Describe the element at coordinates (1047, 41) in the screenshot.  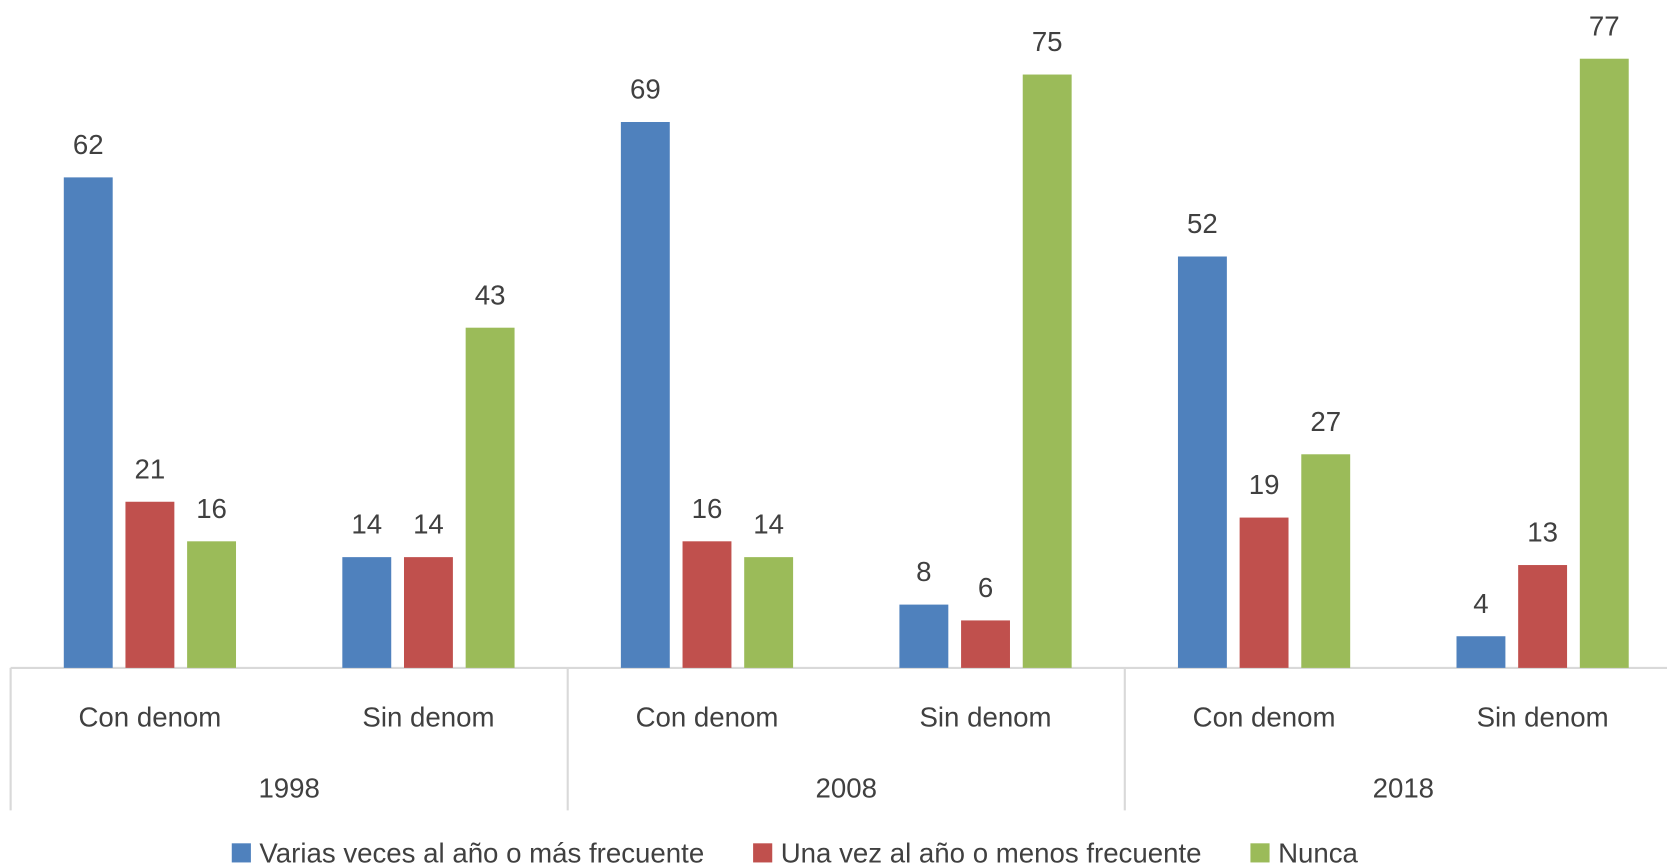
I see `data-label: 75` at that location.